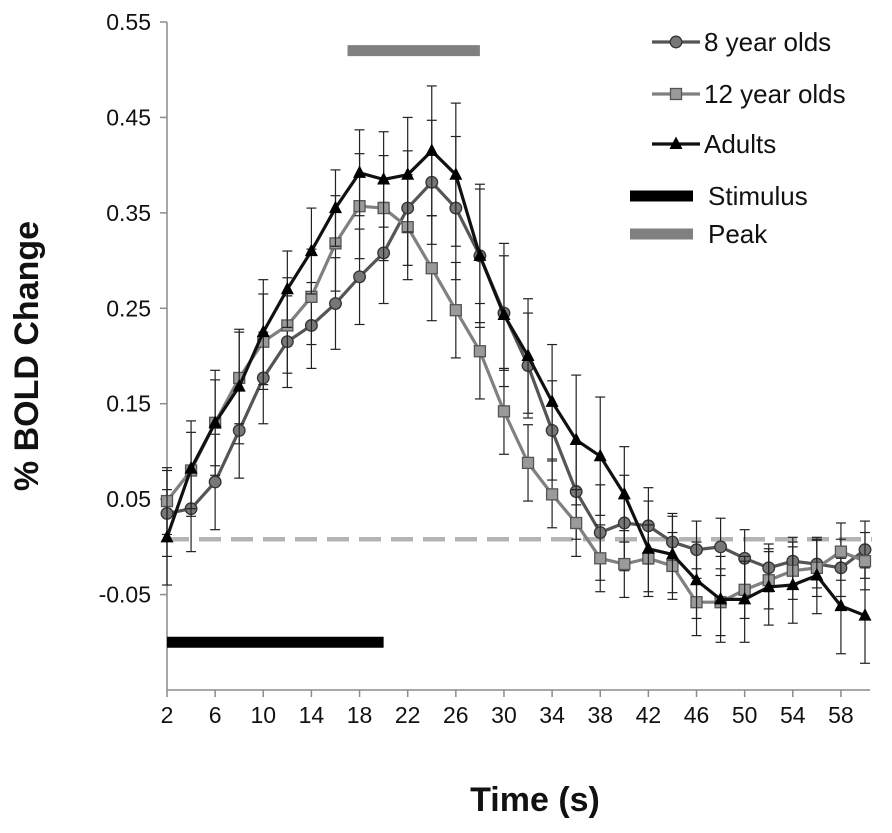 This screenshot has width=892, height=833. Describe the element at coordinates (767, 42) in the screenshot. I see `legend-label: 8 year olds` at that location.